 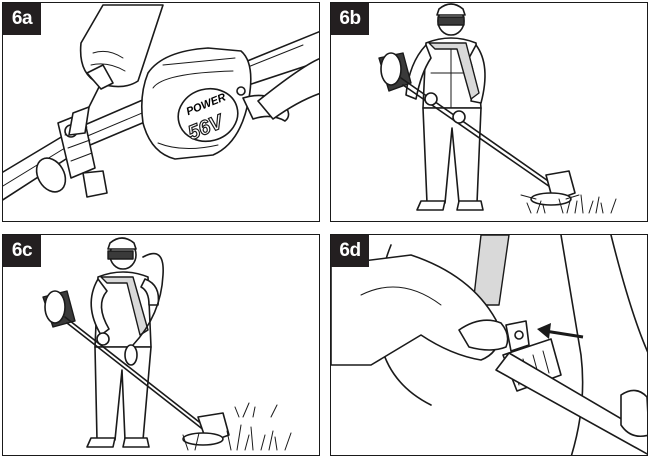 I want to click on trimmer-shaft, so click(x=571, y=403).